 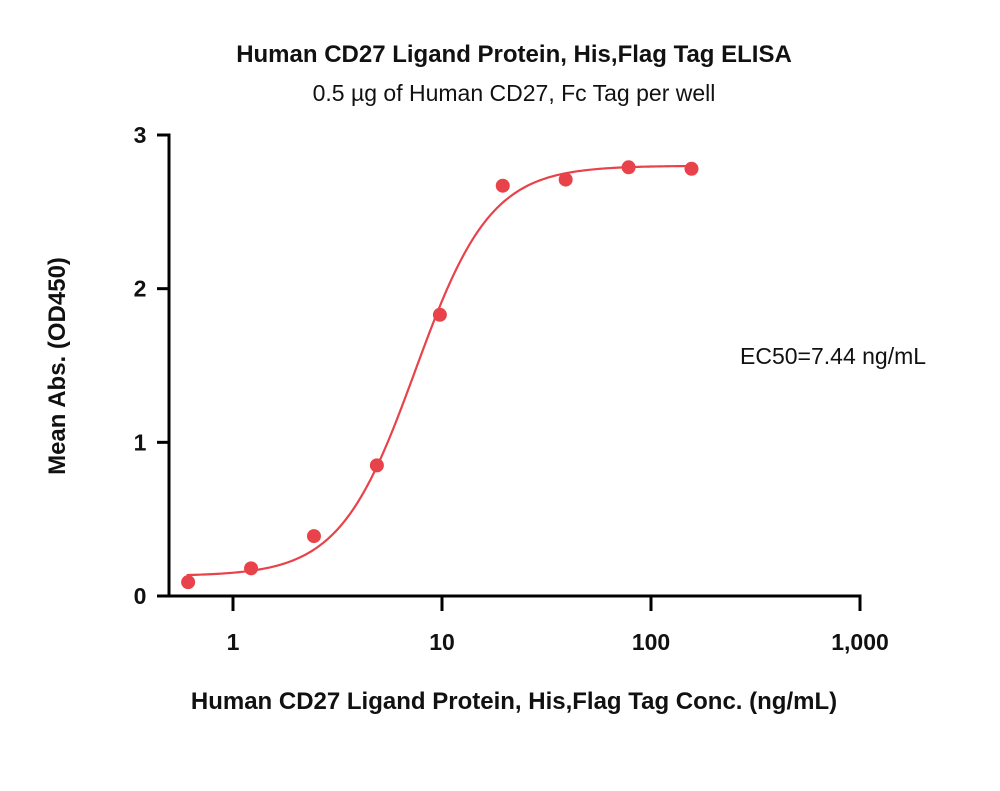 I want to click on x-ticks: 1 10 100 1,000, so click(x=558, y=625).